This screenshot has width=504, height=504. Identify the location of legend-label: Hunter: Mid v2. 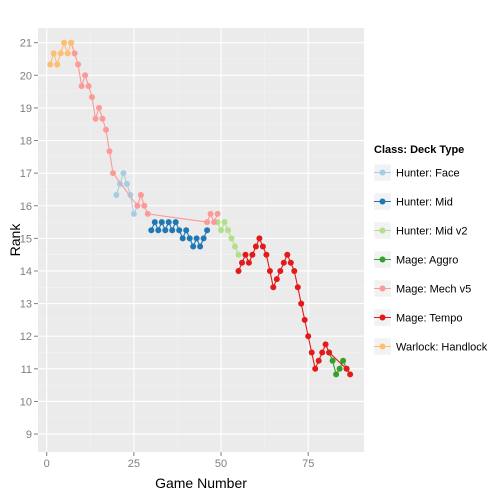
(432, 232).